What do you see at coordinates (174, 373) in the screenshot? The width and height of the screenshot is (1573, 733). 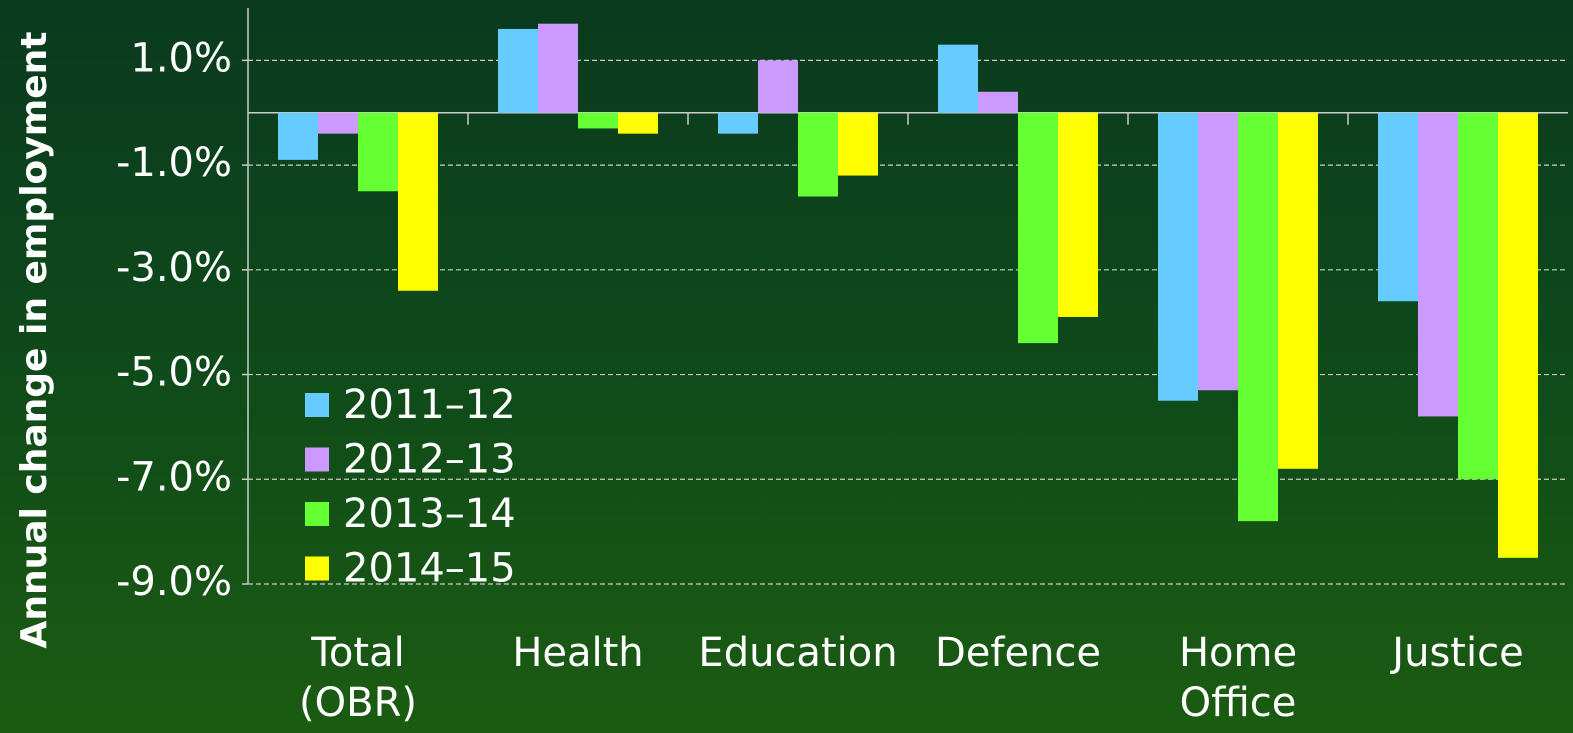 I see `y-tick-label: -5.0%` at bounding box center [174, 373].